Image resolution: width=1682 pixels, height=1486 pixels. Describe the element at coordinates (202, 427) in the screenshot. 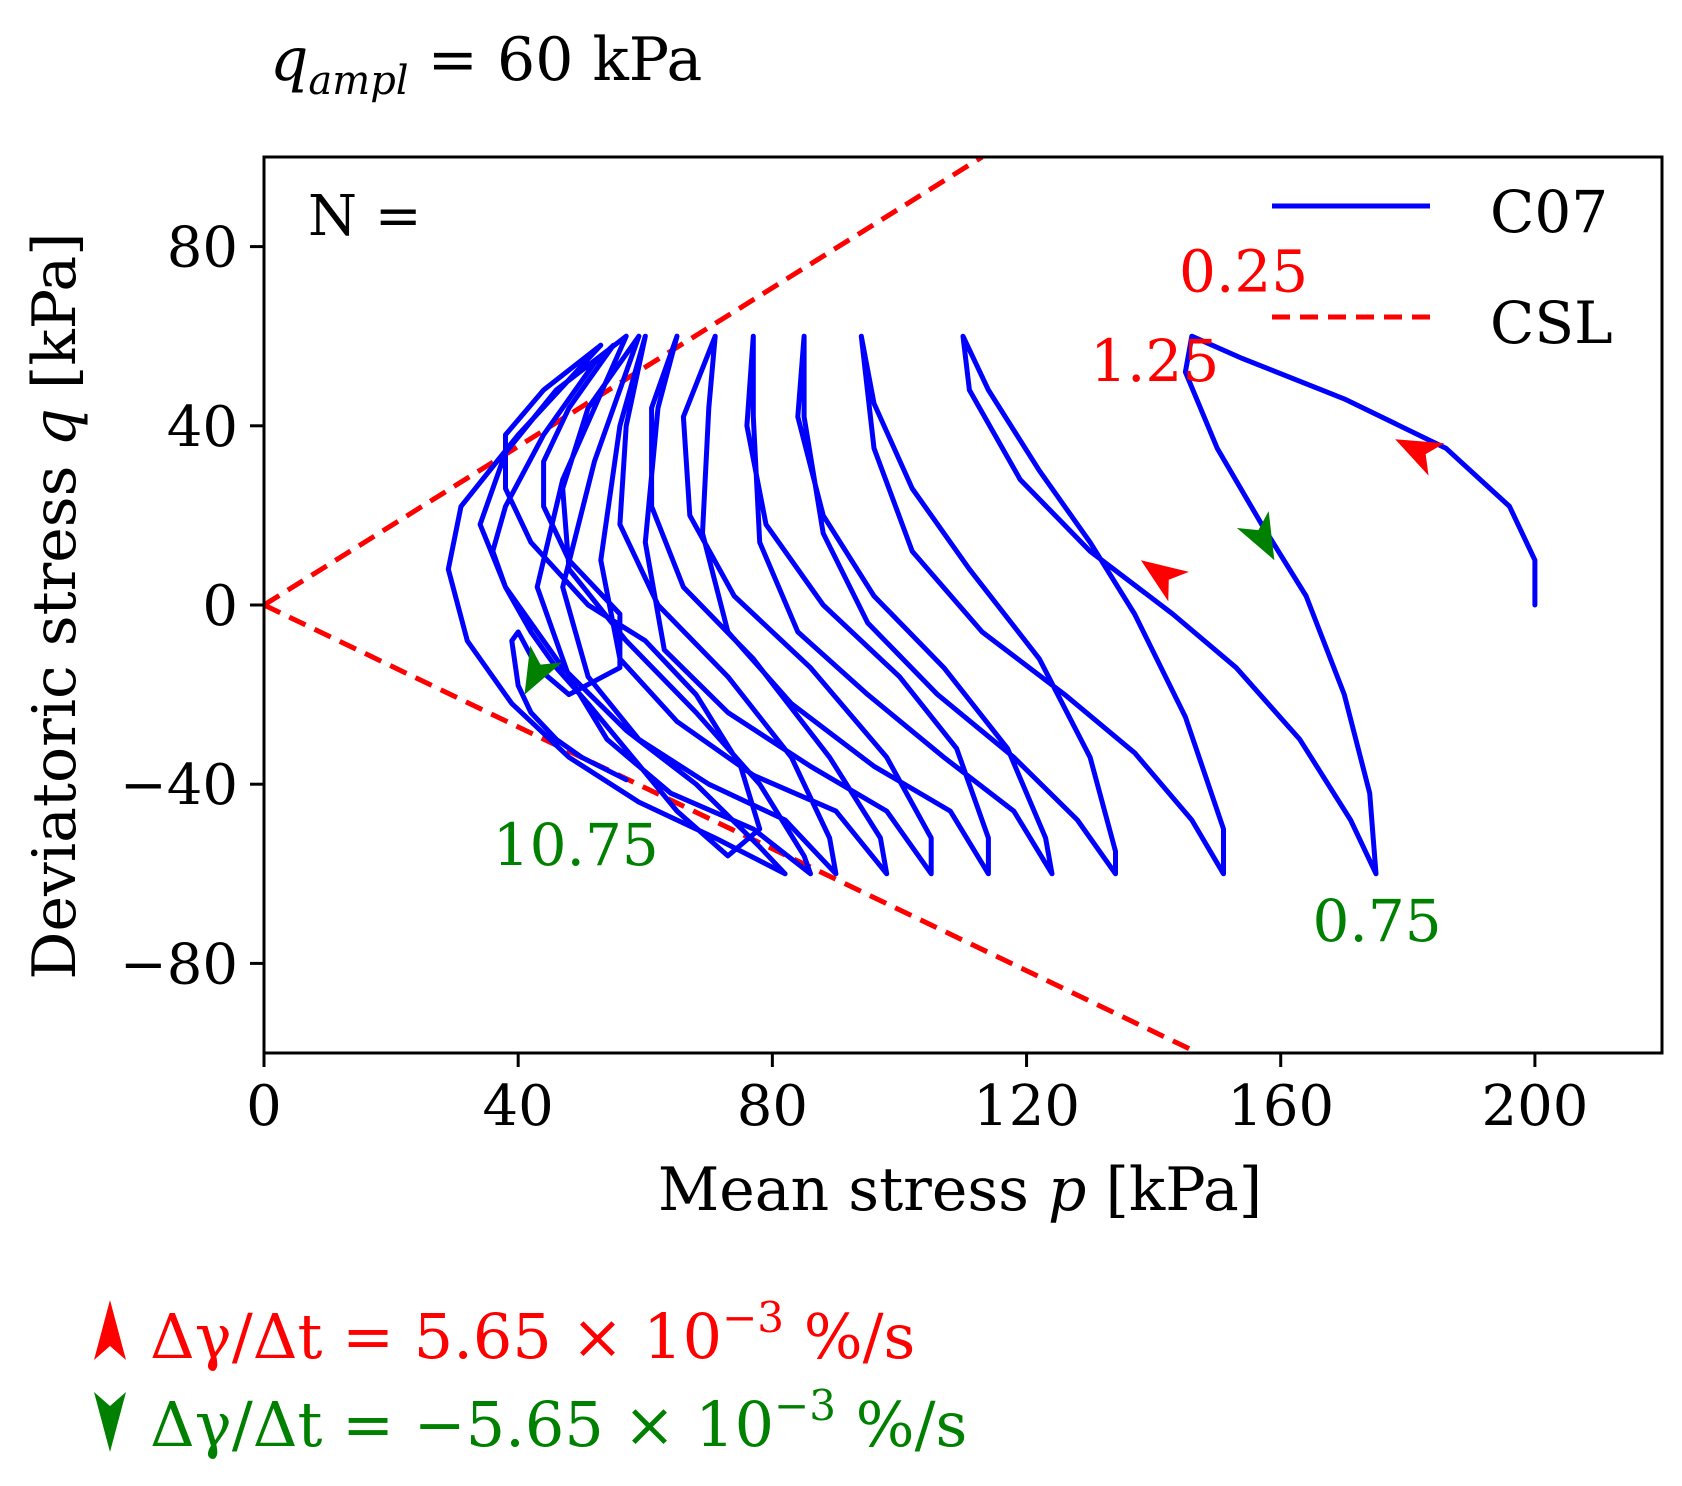

I see `y-tick-label: 40` at that location.